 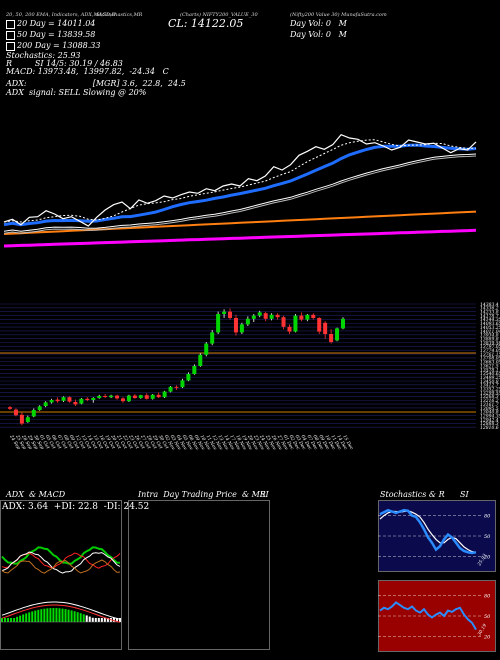 What do you see at coordinates (489, 309) in the screenshot?
I see `price-tick-label: 14336.2` at bounding box center [489, 309].